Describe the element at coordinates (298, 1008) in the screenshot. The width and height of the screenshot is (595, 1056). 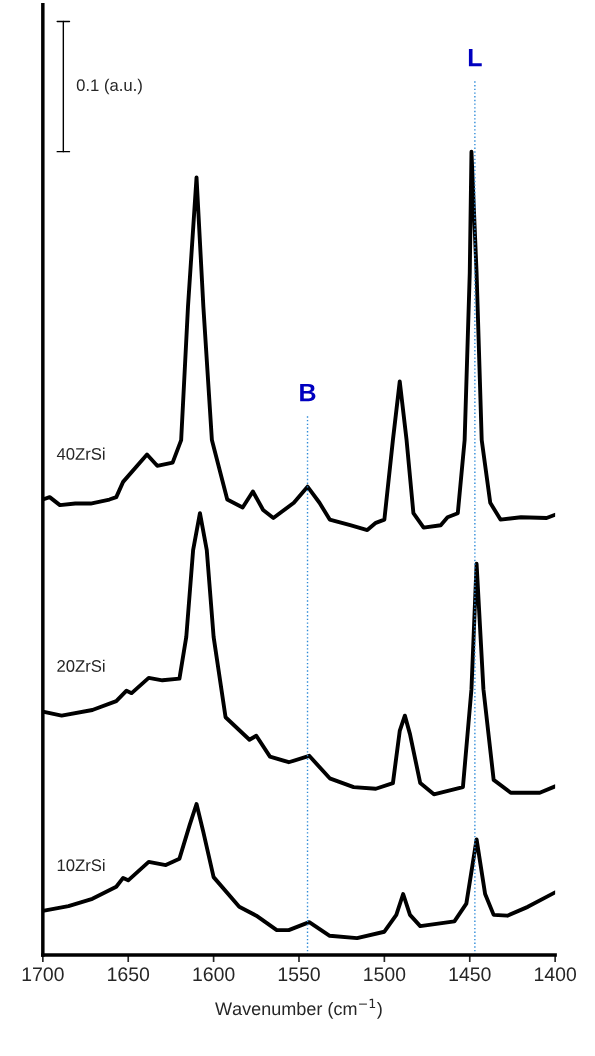
I see `x-axis-title: Wavenumber (cm$^{−1}$)` at that location.